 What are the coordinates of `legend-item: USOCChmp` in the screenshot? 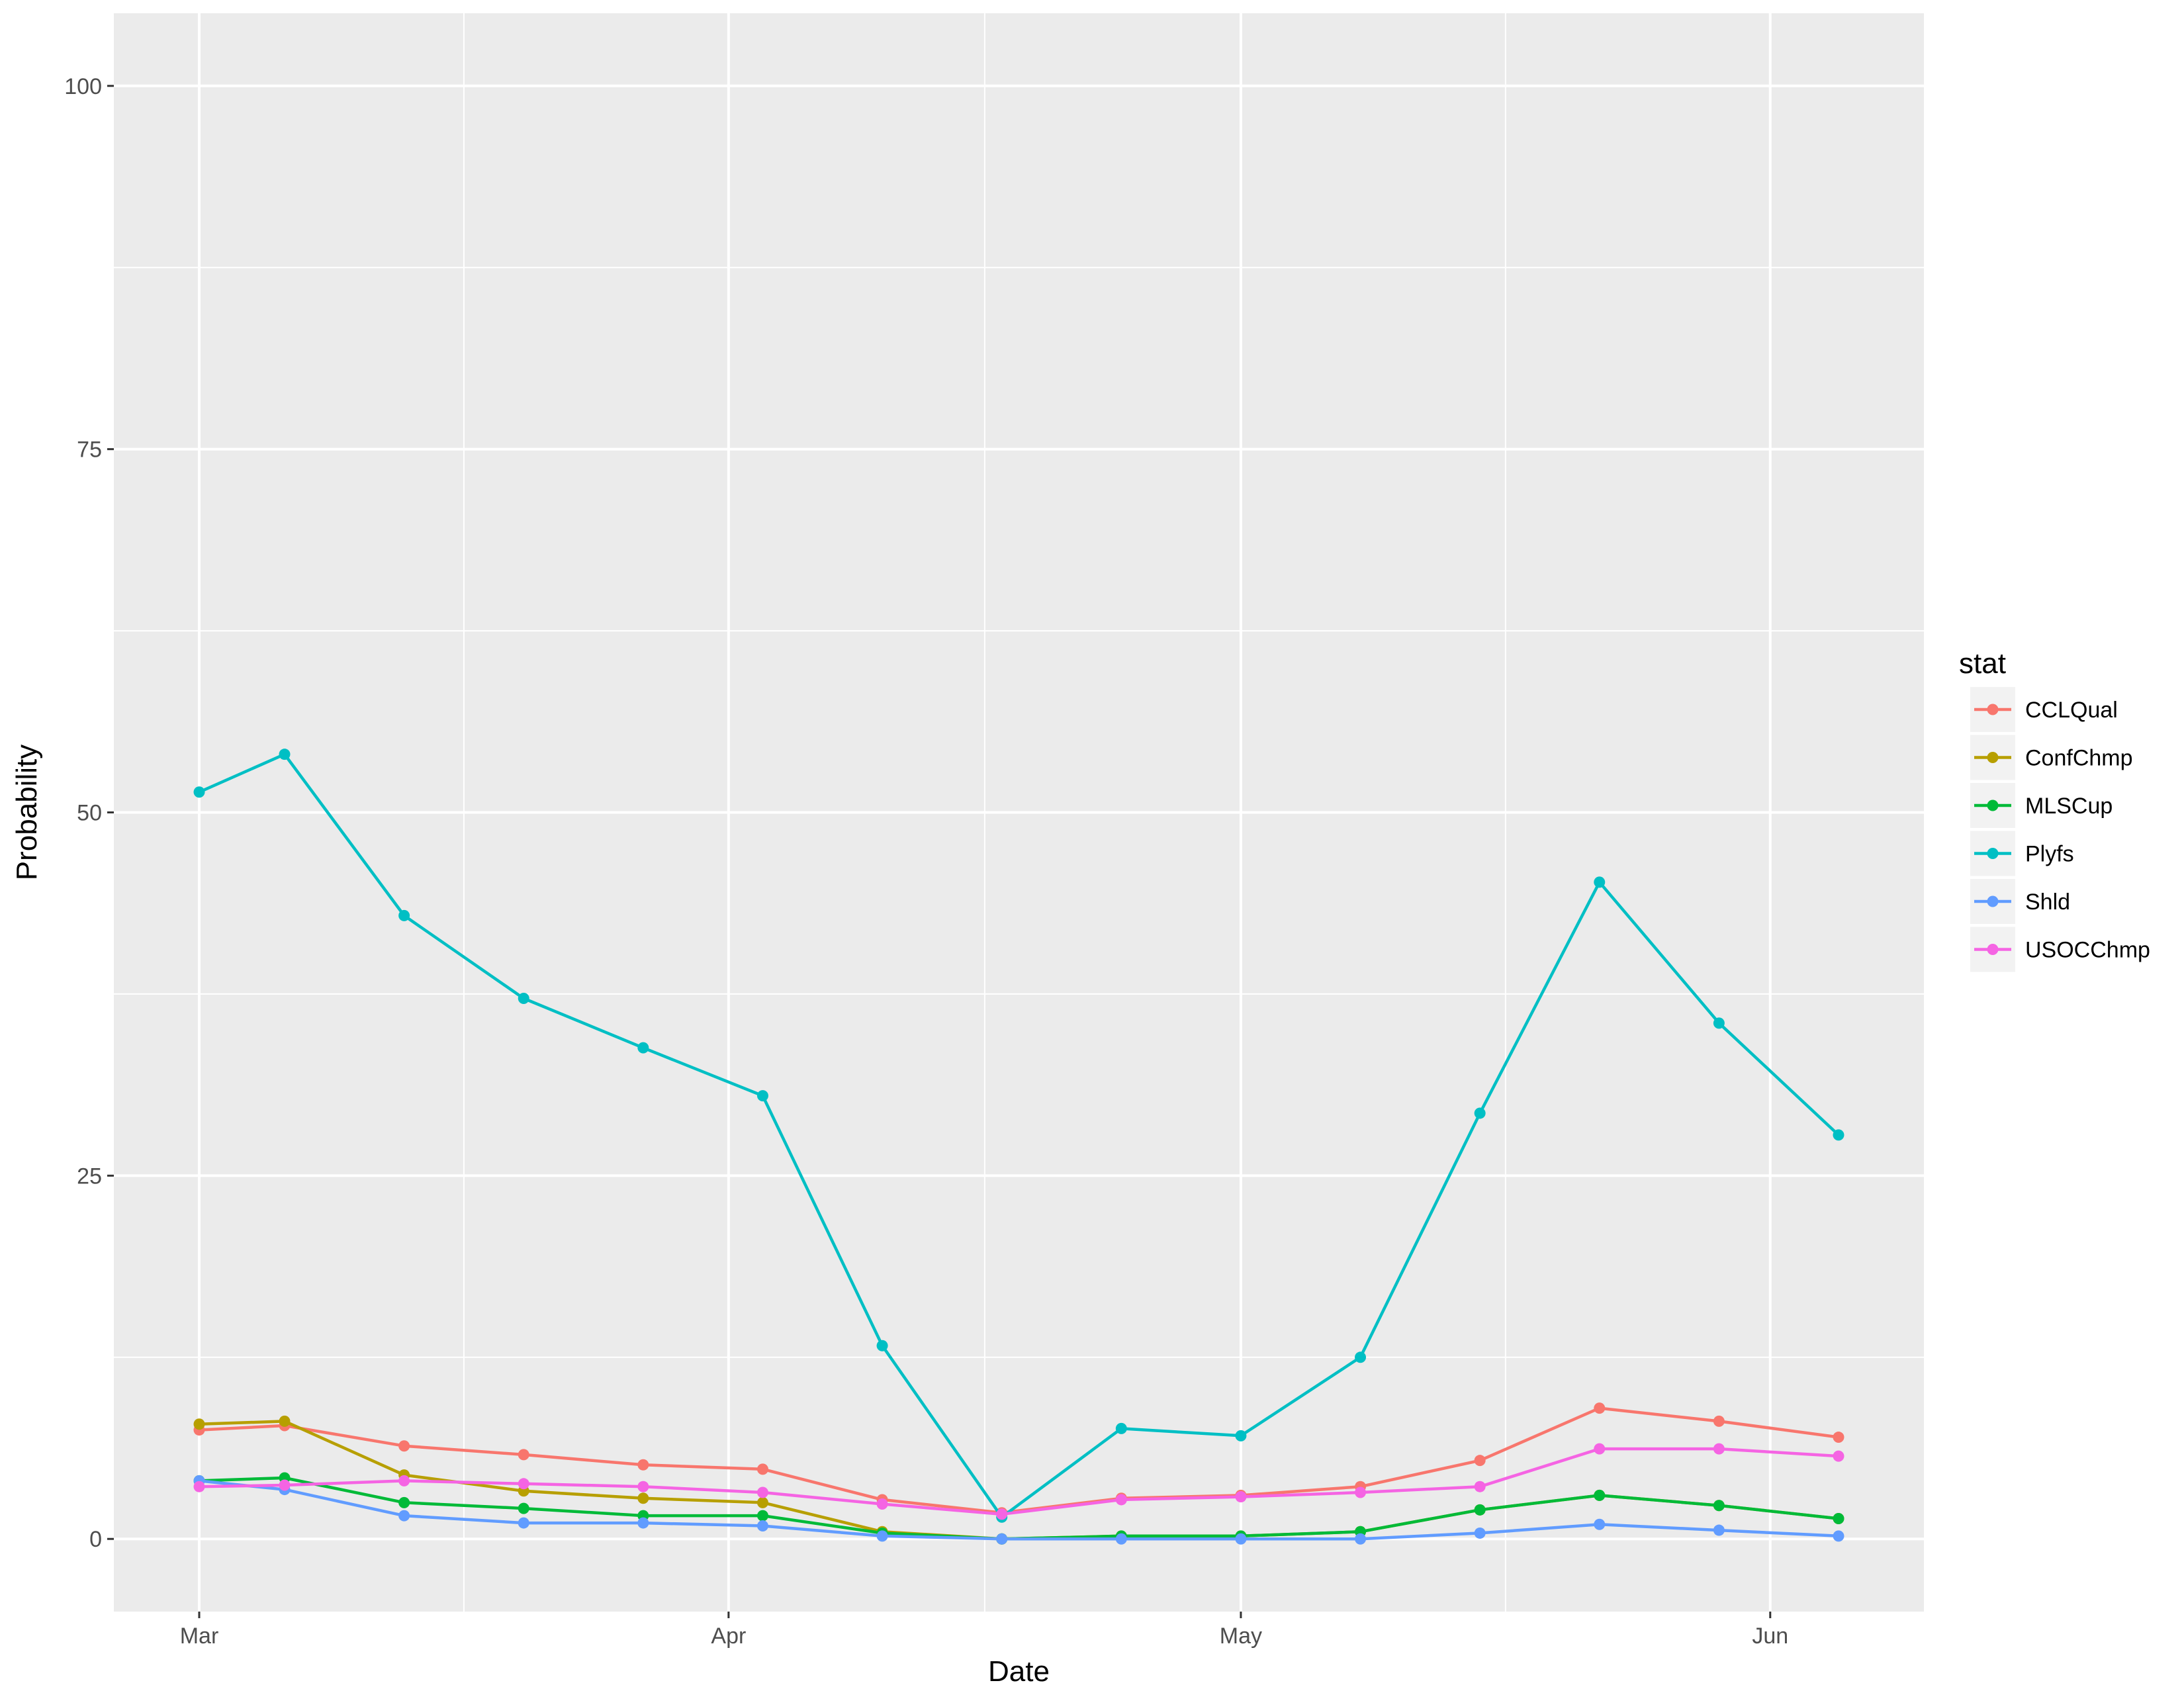 It's located at (2060, 950).